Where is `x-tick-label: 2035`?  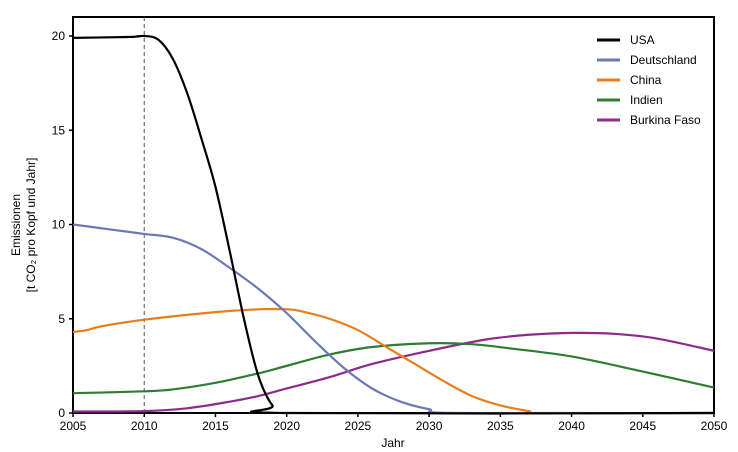 x-tick-label: 2035 is located at coordinates (500, 426).